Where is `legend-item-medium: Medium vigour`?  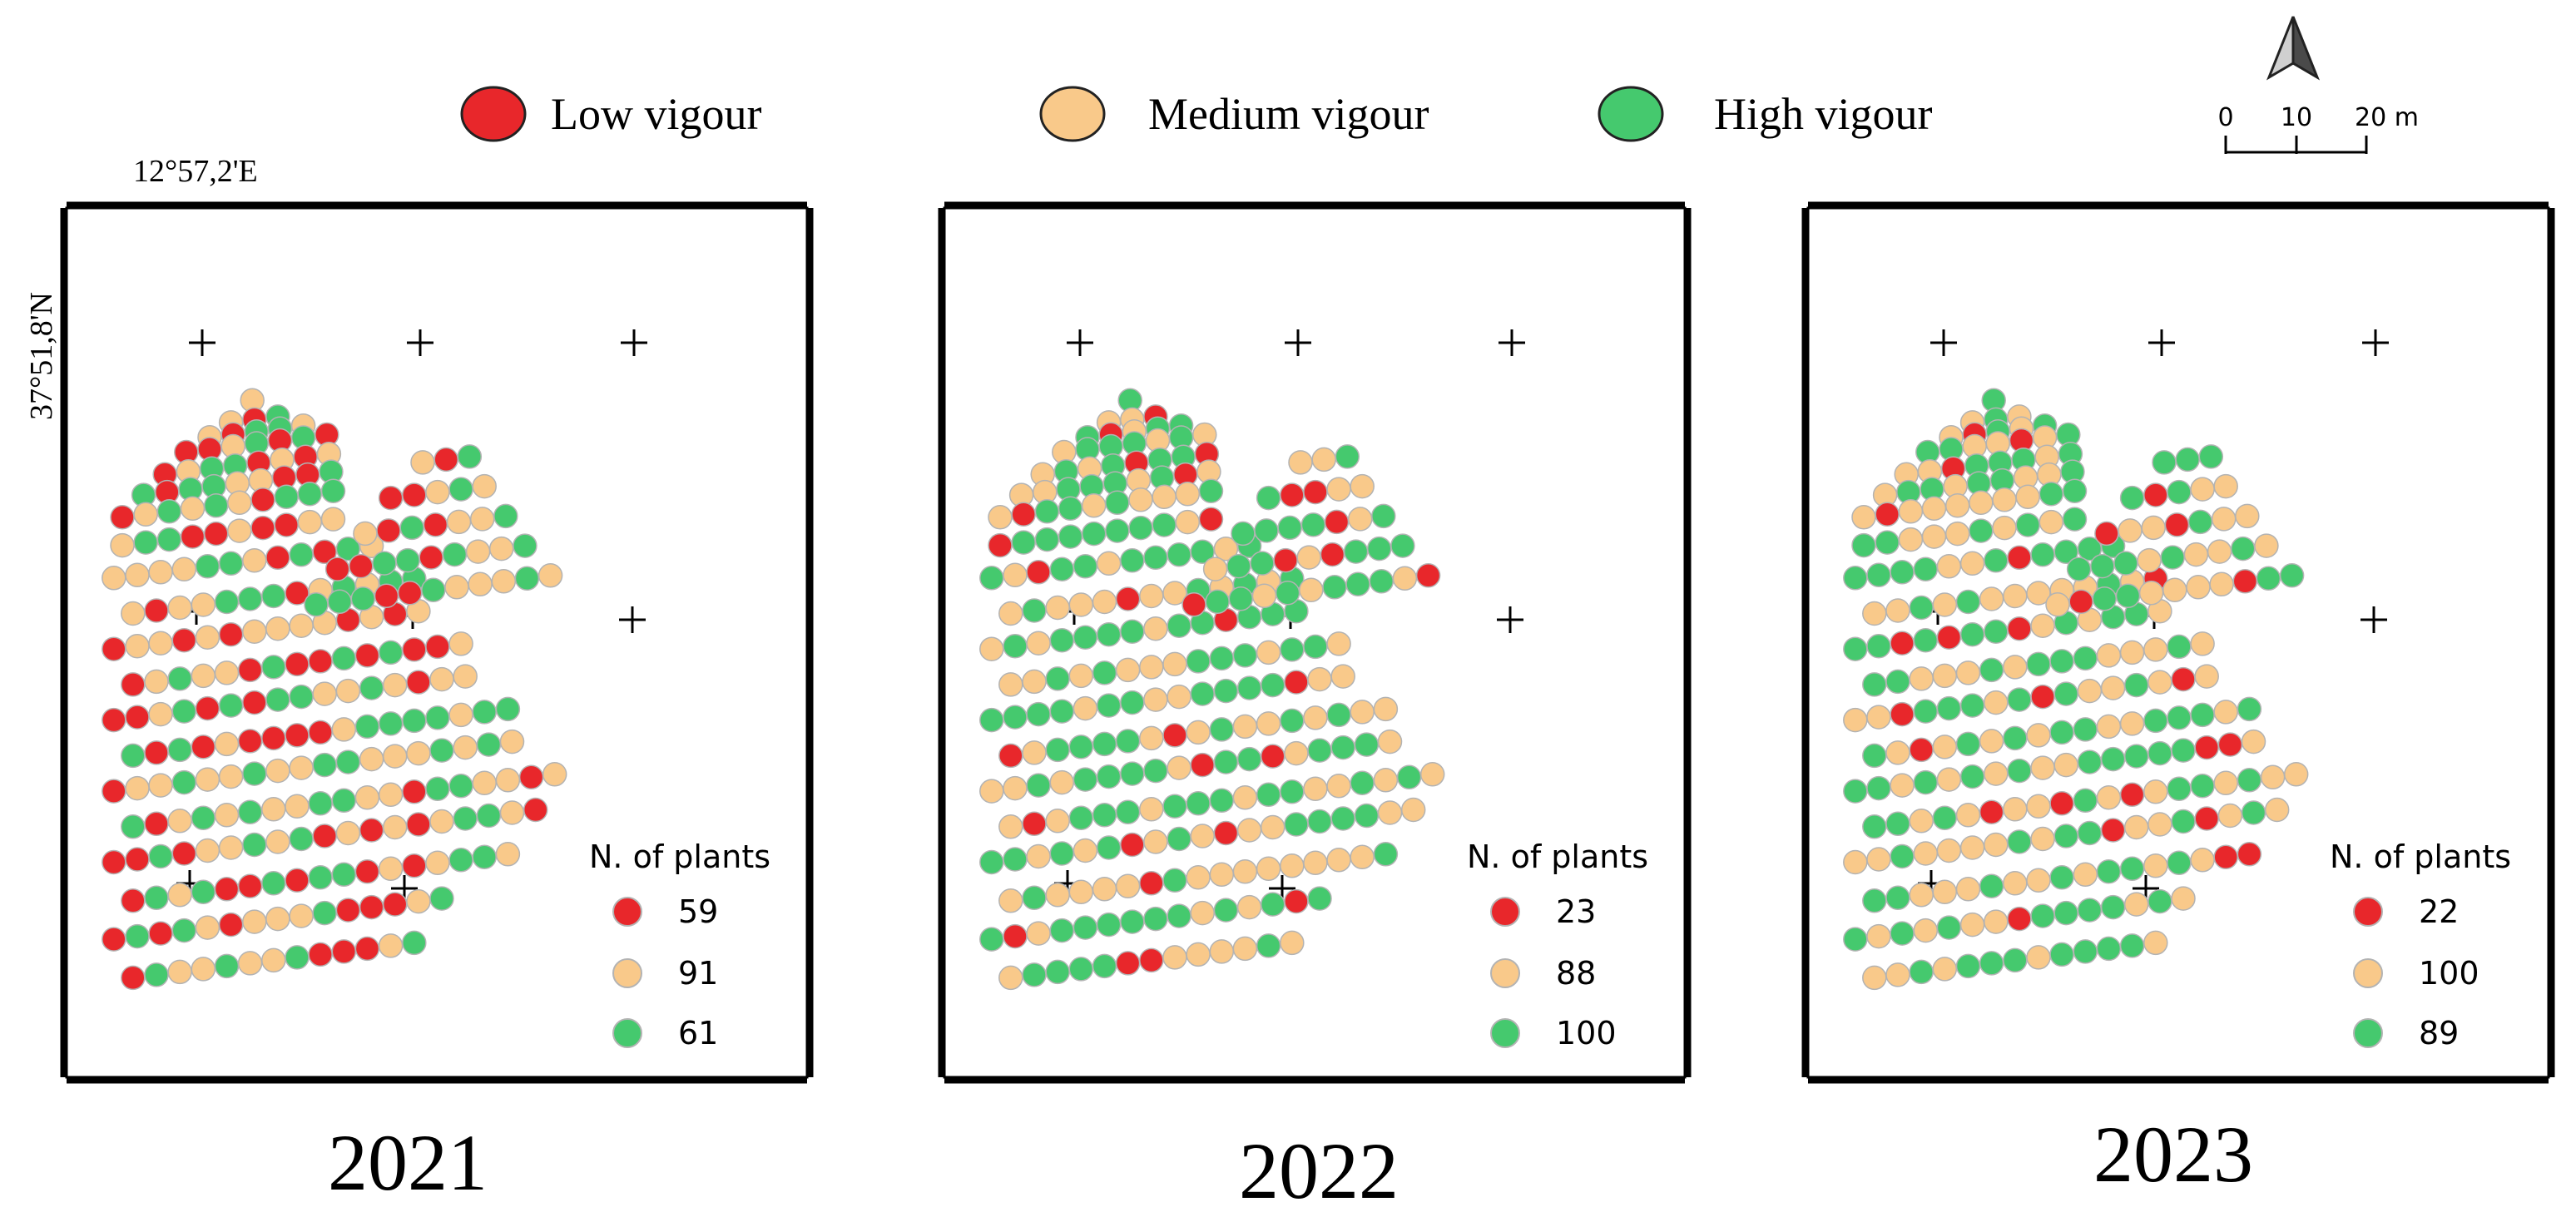 legend-item-medium: Medium vigour is located at coordinates (1234, 114).